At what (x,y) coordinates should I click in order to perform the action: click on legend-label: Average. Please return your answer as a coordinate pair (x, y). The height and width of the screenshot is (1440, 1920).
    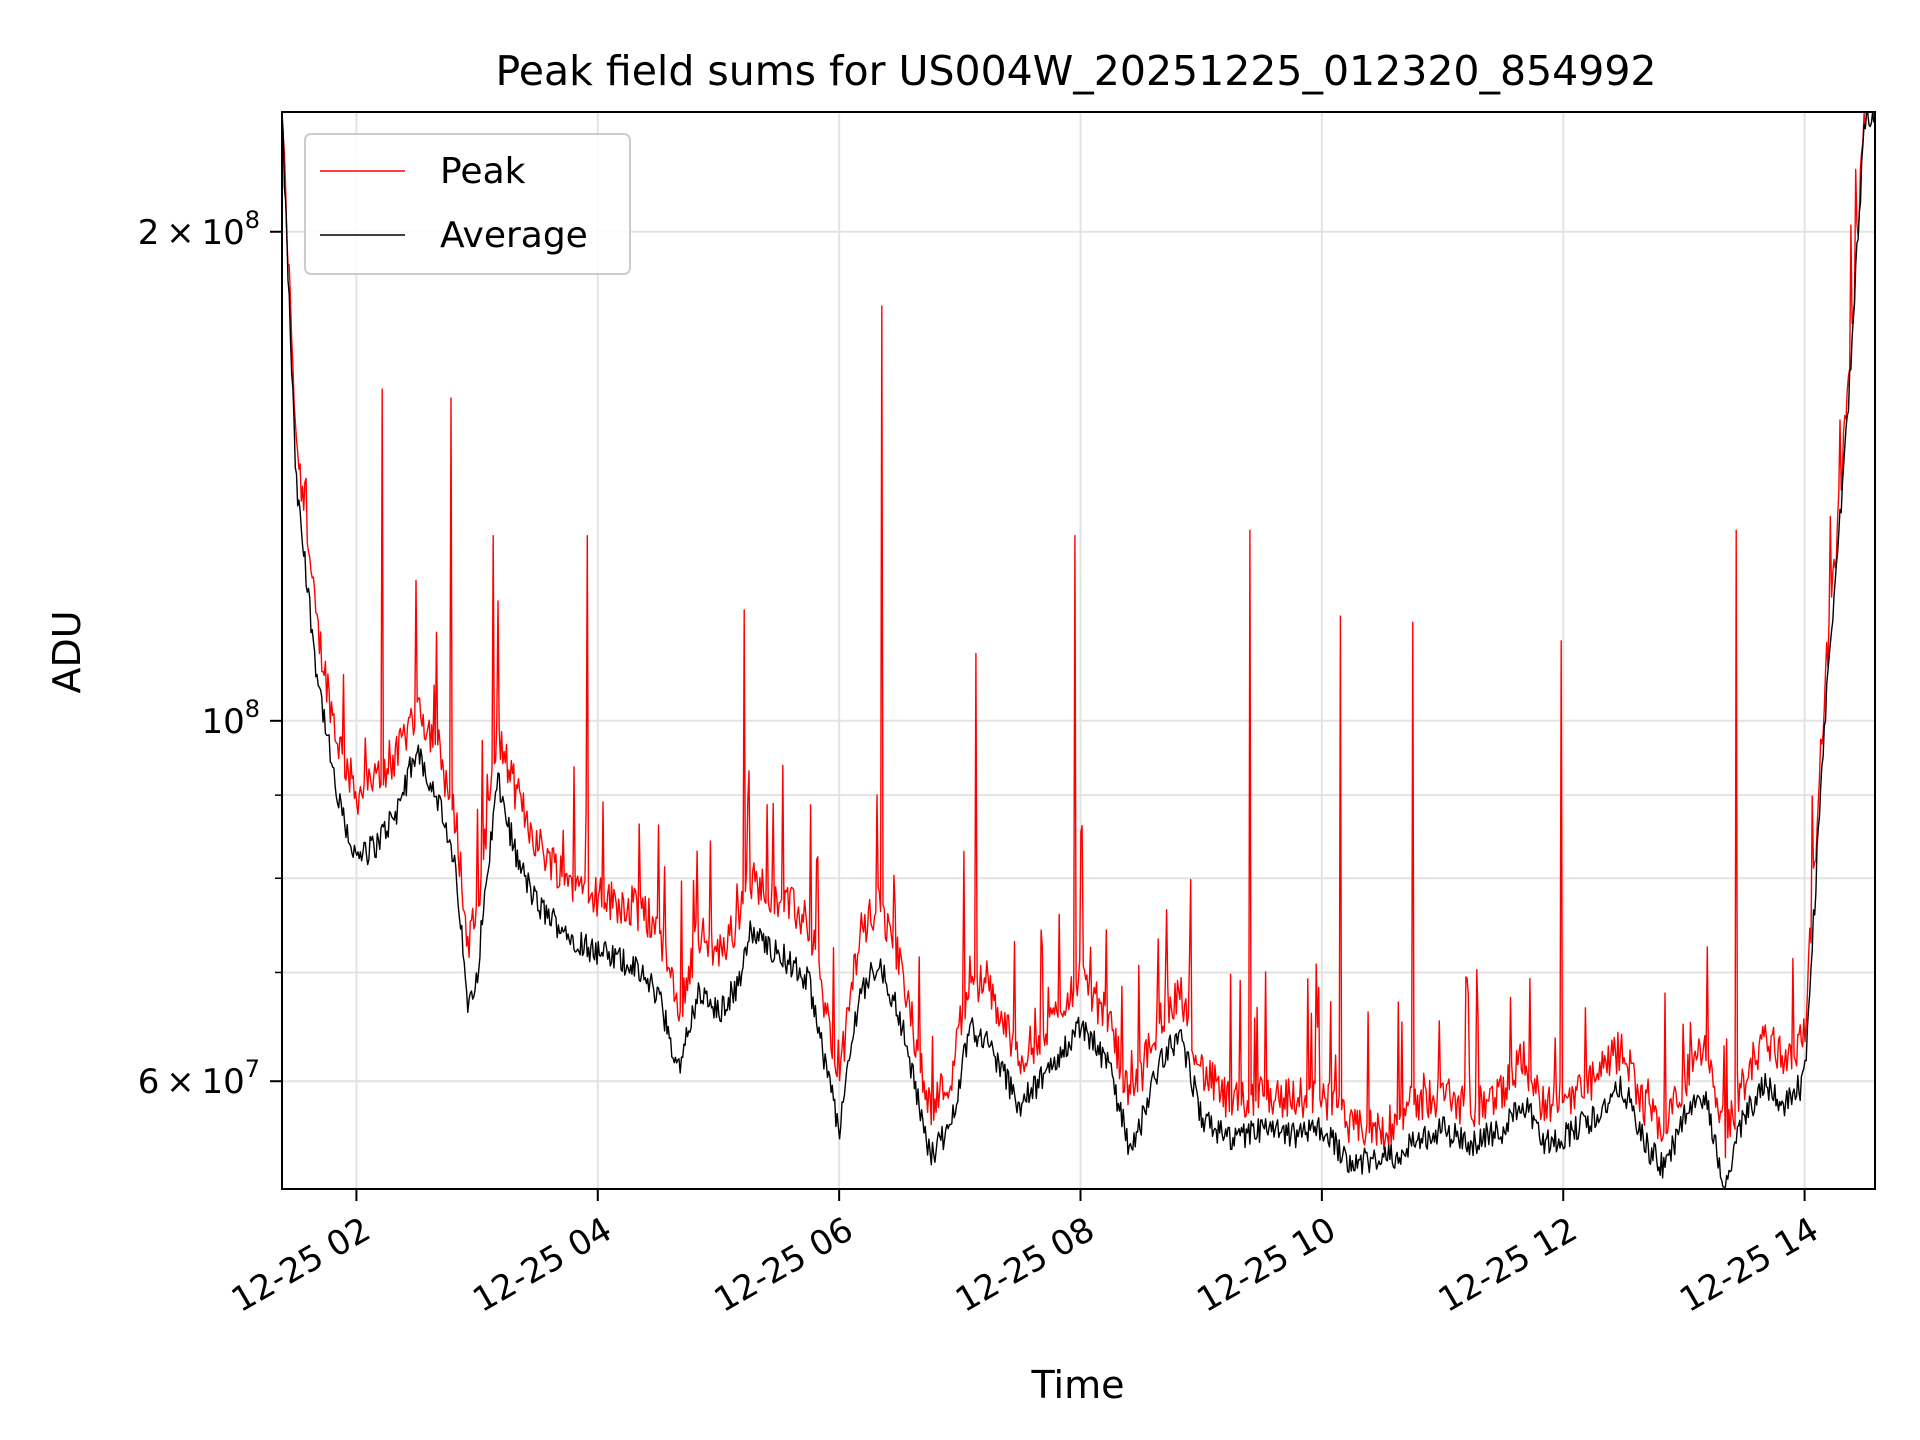
    Looking at the image, I should click on (514, 235).